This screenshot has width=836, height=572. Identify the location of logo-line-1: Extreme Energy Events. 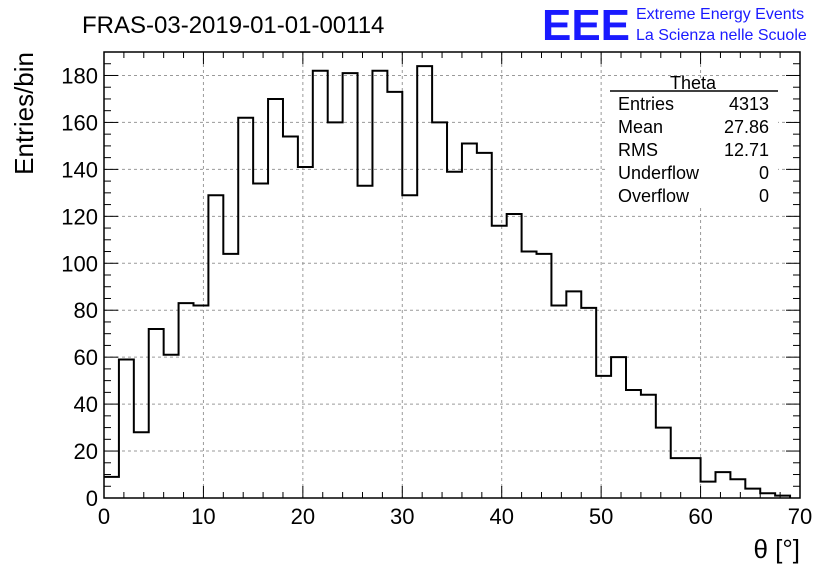
(720, 14).